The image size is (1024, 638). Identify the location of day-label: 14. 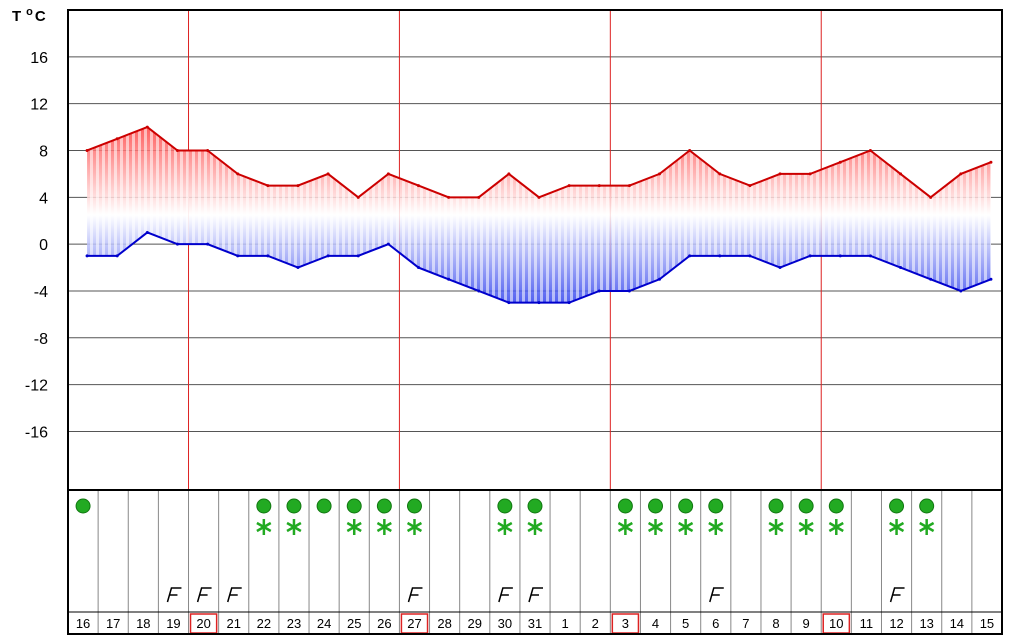
(957, 623).